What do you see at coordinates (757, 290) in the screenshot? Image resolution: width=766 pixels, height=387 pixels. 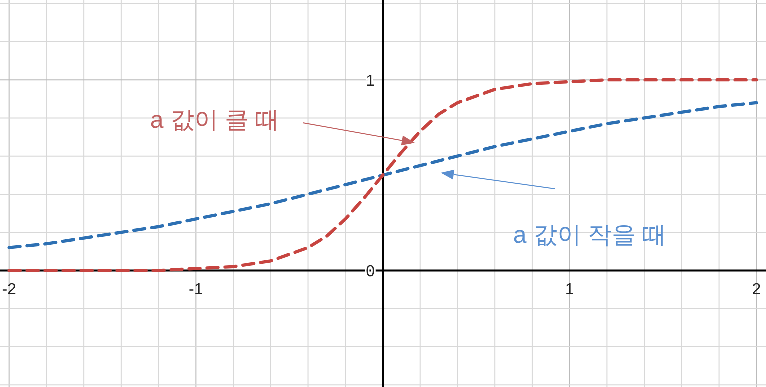 I see `xtick: 2` at bounding box center [757, 290].